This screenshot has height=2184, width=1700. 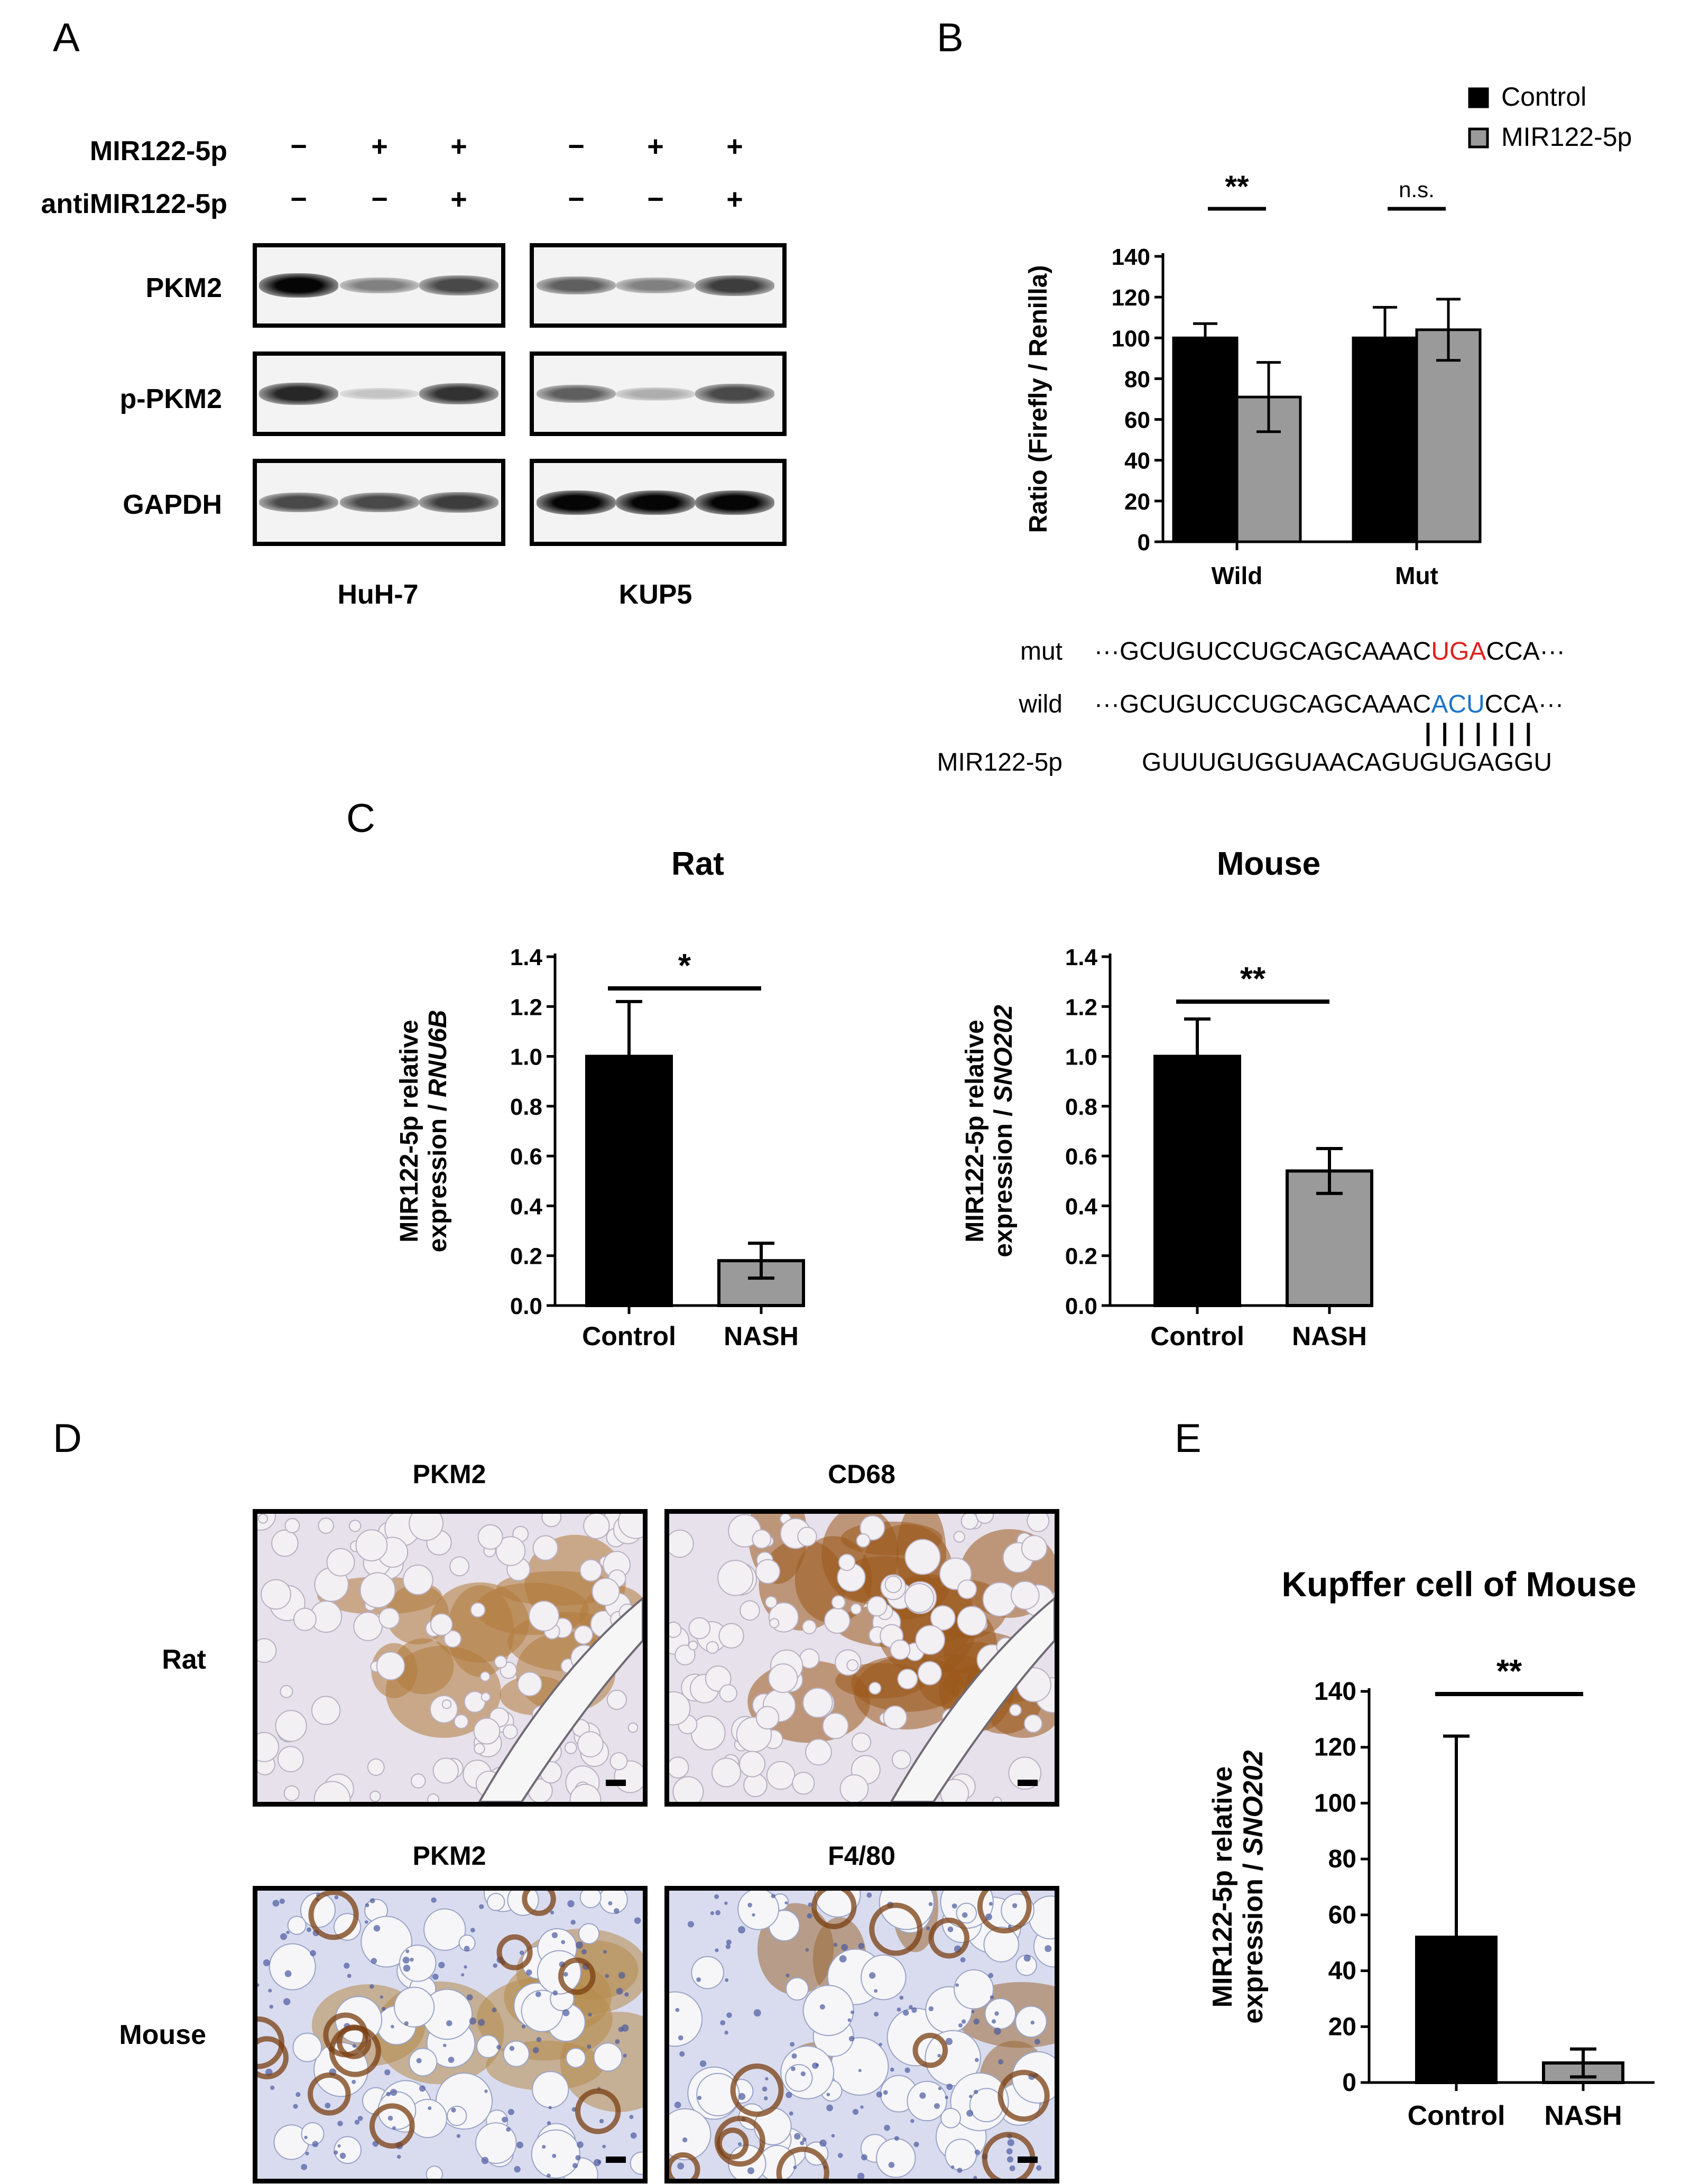 I want to click on treatment-sign: −, so click(x=655, y=199).